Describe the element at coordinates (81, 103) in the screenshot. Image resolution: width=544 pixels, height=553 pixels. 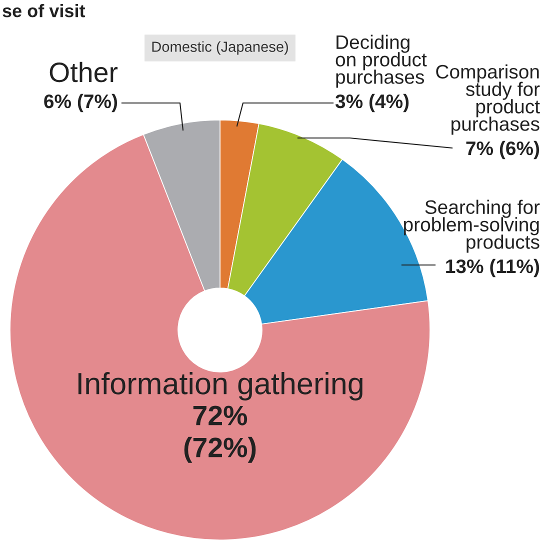
I see `data-label: 6% (7%)` at that location.